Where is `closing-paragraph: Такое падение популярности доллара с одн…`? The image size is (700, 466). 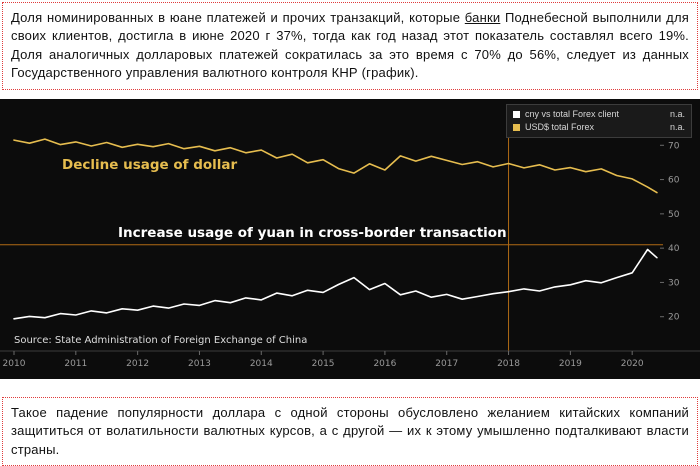
closing-paragraph: Такое падение популярности доллара с одн… is located at coordinates (350, 431).